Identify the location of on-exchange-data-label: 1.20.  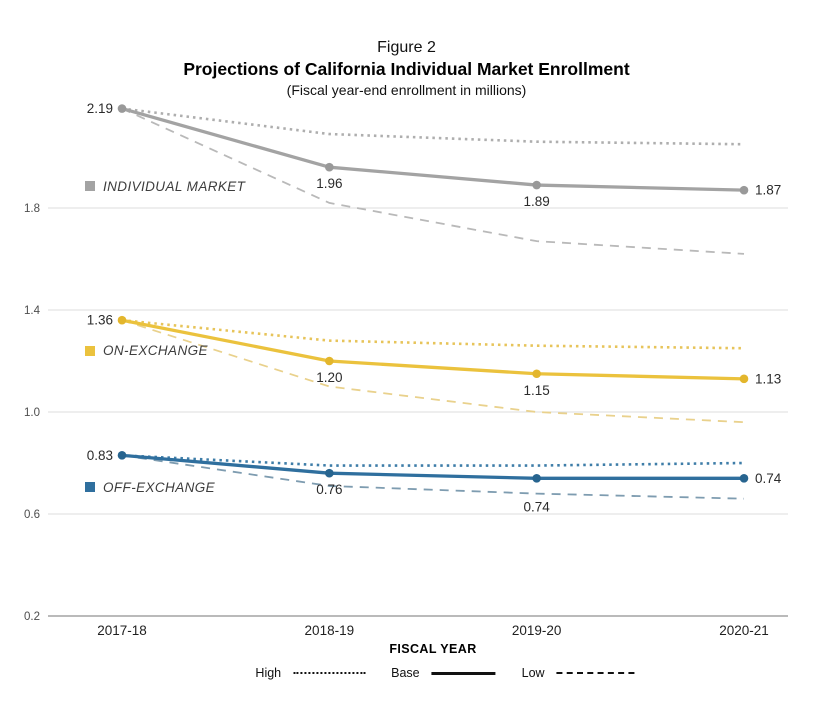
(329, 377).